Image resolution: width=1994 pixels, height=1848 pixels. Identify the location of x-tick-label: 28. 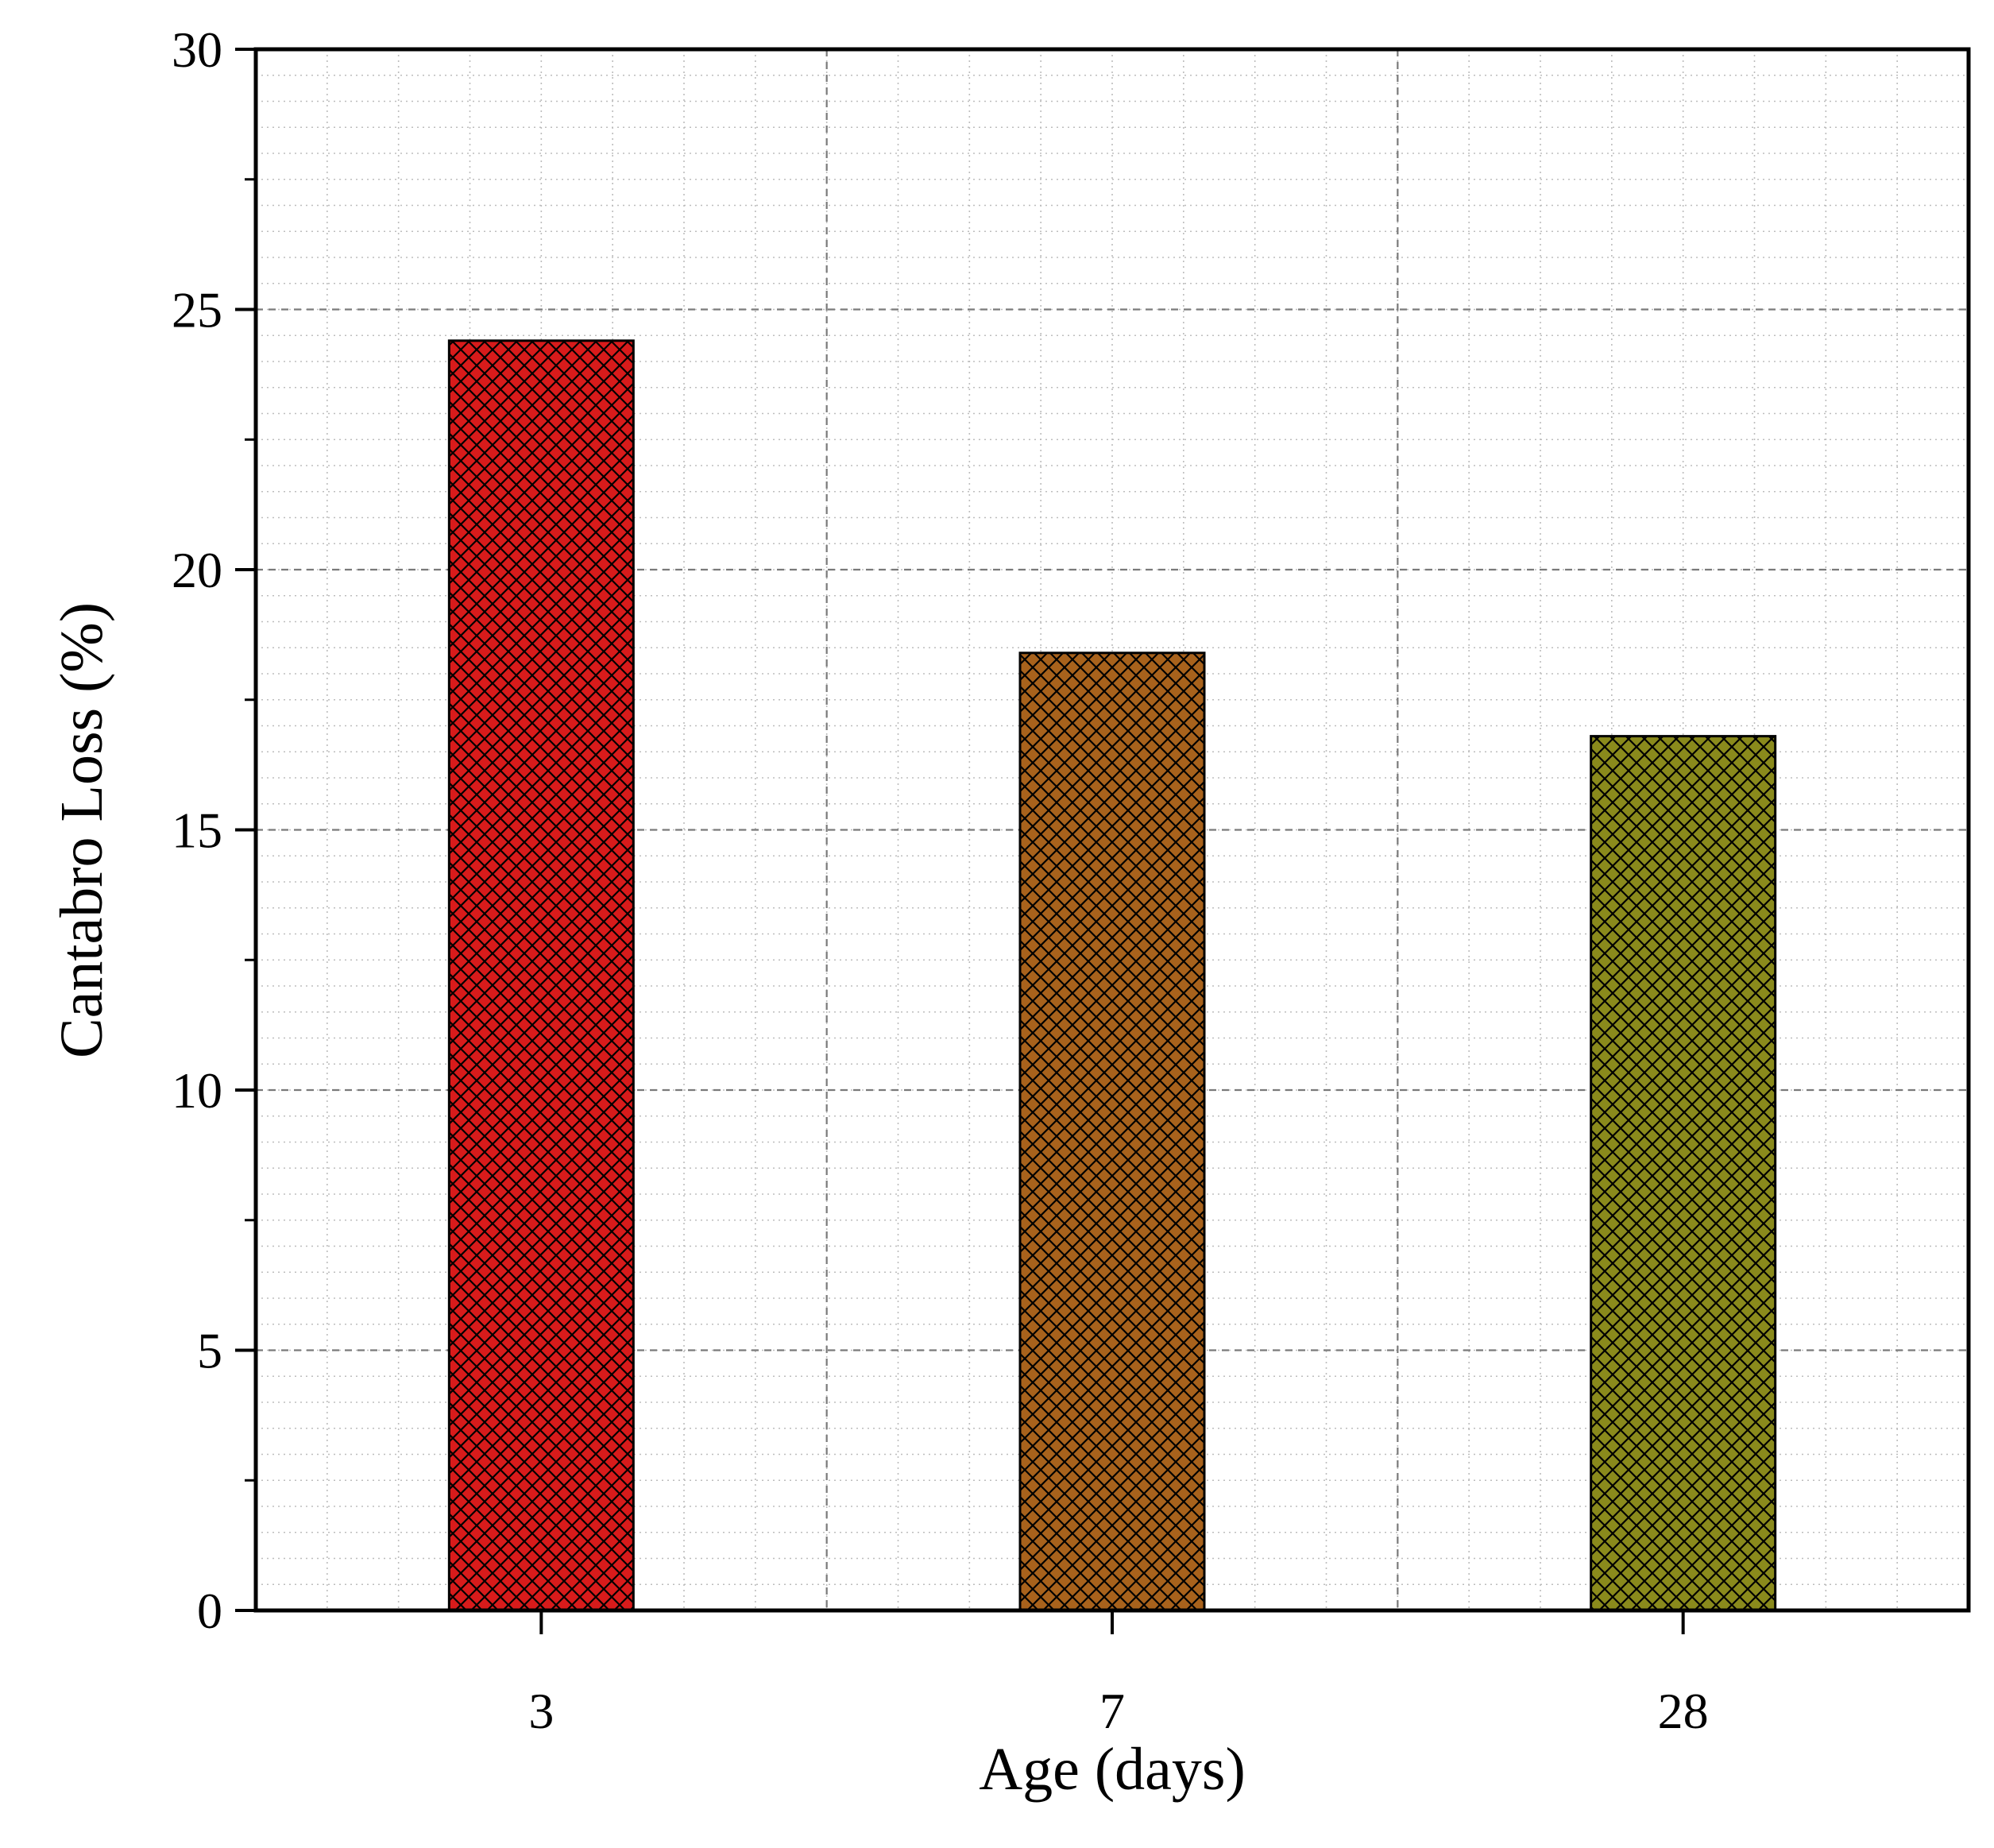
(1683, 1711).